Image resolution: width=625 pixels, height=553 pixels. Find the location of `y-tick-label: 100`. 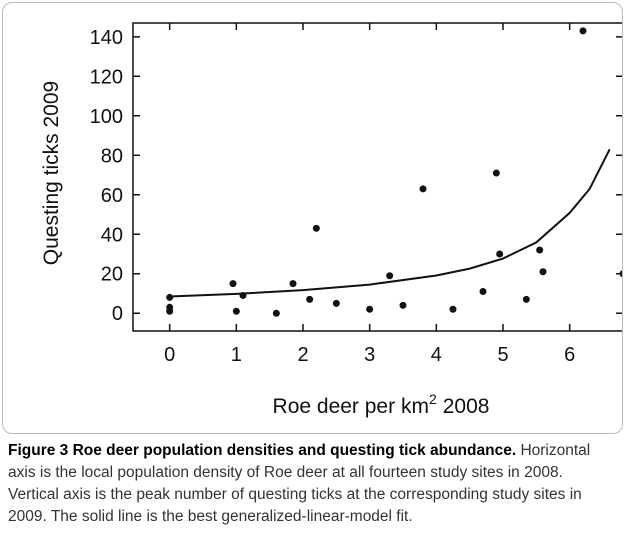

y-tick-label: 100 is located at coordinates (106, 117).